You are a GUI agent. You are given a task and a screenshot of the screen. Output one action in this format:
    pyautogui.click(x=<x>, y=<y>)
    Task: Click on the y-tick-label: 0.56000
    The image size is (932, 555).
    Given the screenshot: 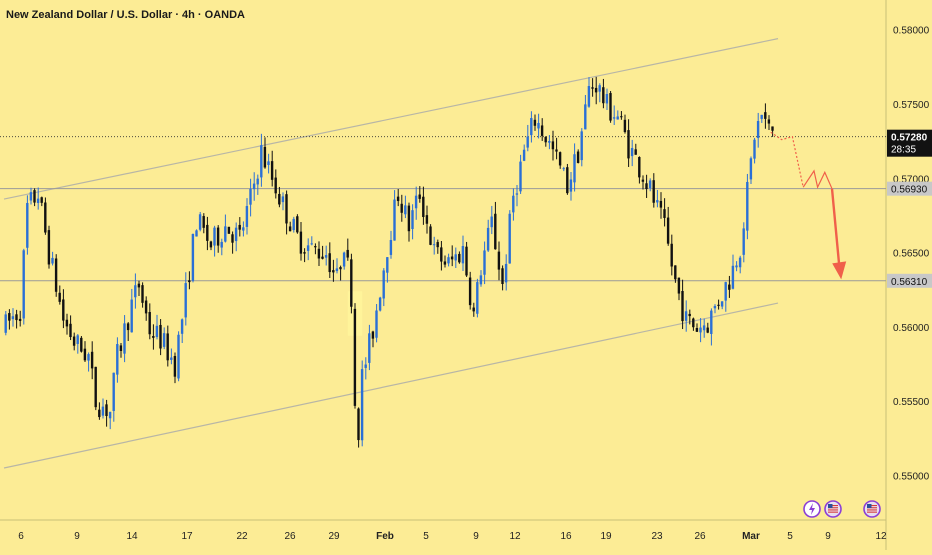 What is the action you would take?
    pyautogui.click(x=911, y=328)
    